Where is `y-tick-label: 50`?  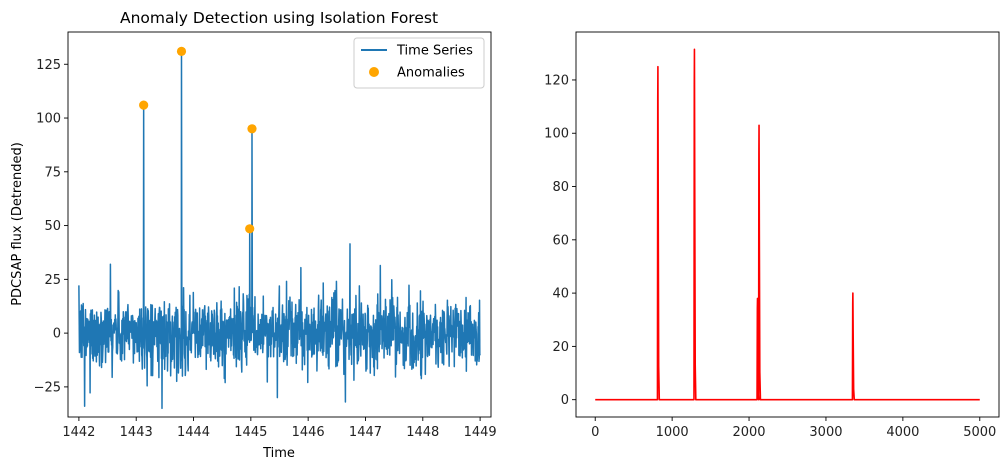 y-tick-label: 50 is located at coordinates (52, 226).